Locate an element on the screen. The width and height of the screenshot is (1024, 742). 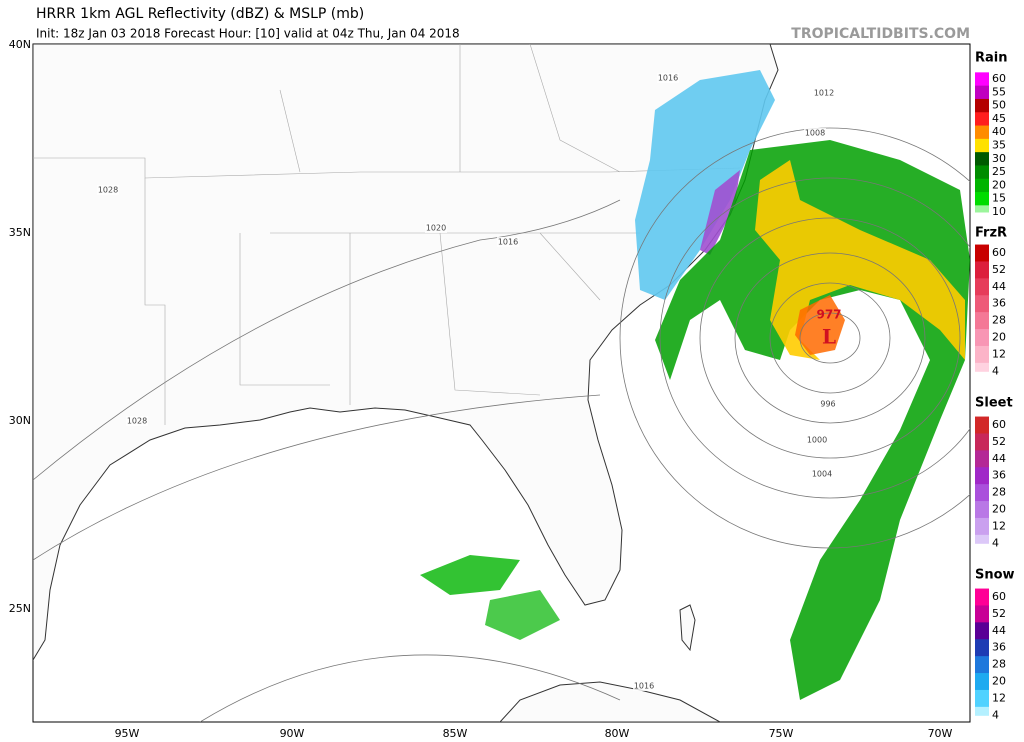
isobar-label: 1000 is located at coordinates (817, 440).